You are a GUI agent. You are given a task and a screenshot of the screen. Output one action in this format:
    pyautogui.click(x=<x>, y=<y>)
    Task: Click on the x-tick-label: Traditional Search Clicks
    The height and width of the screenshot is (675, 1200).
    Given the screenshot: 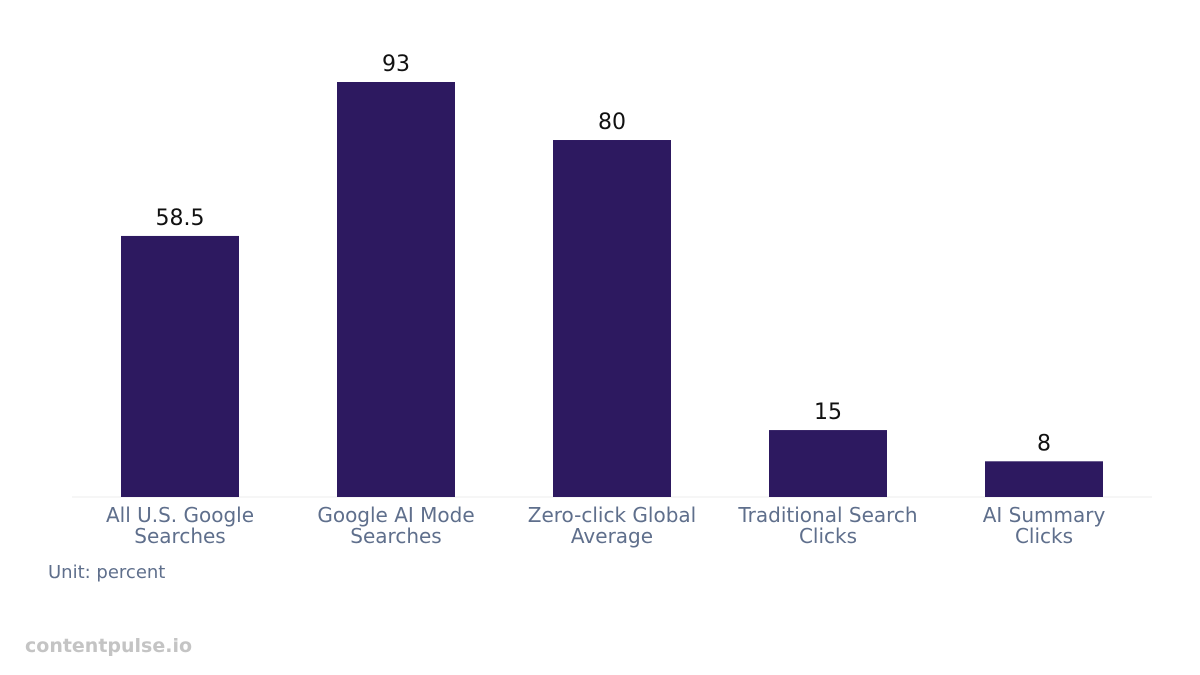 What is the action you would take?
    pyautogui.click(x=827, y=525)
    